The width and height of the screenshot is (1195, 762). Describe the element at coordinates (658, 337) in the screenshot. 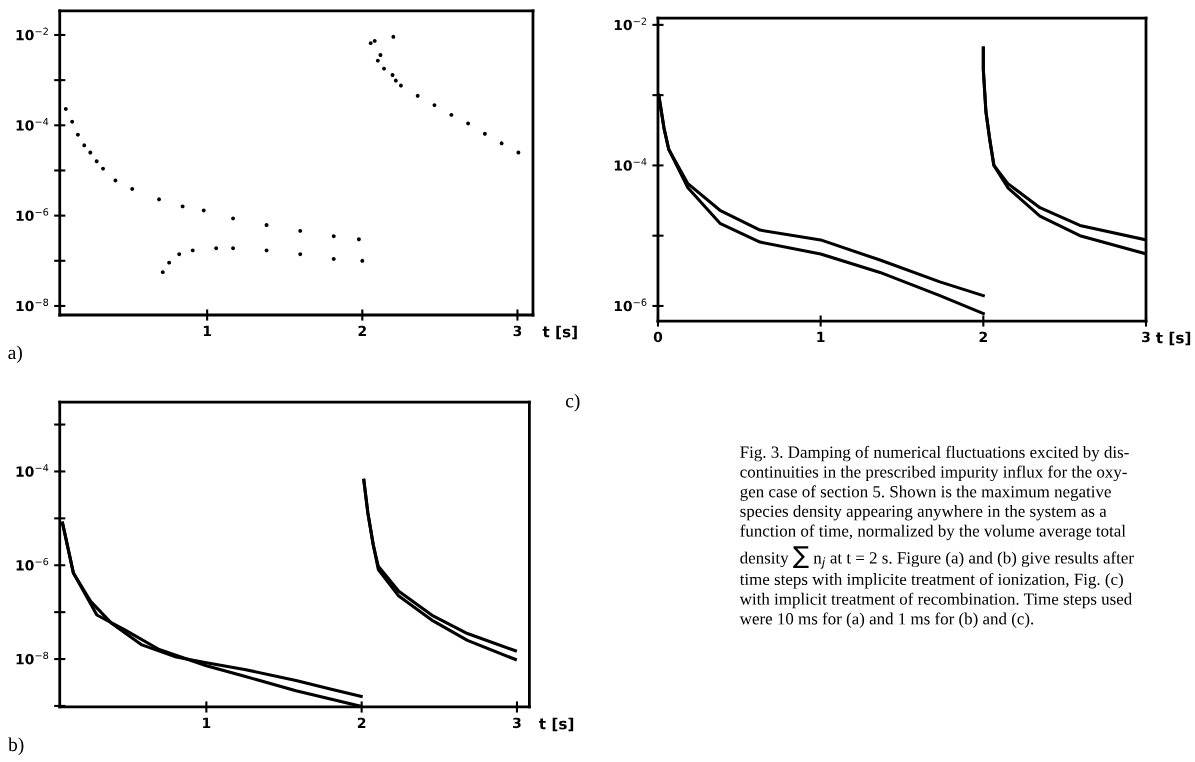

I see `x-tick-label: 0` at that location.